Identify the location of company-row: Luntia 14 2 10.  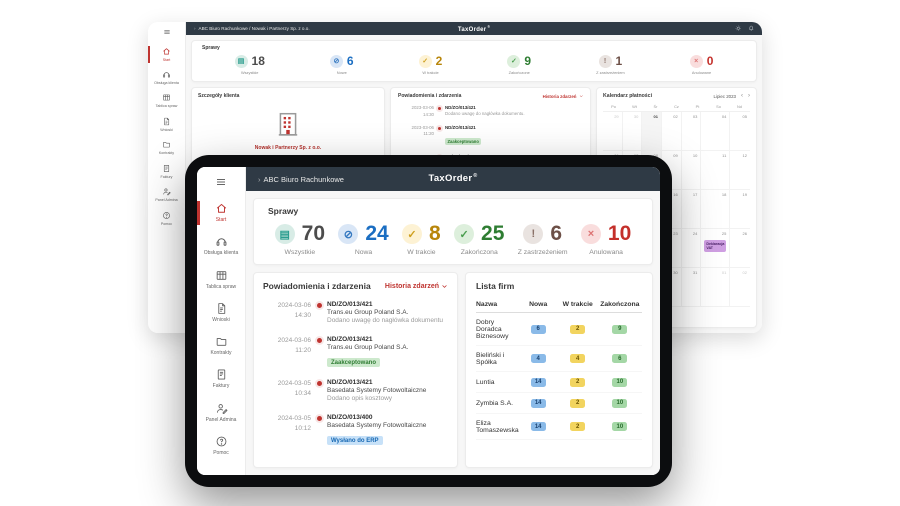
(559, 382).